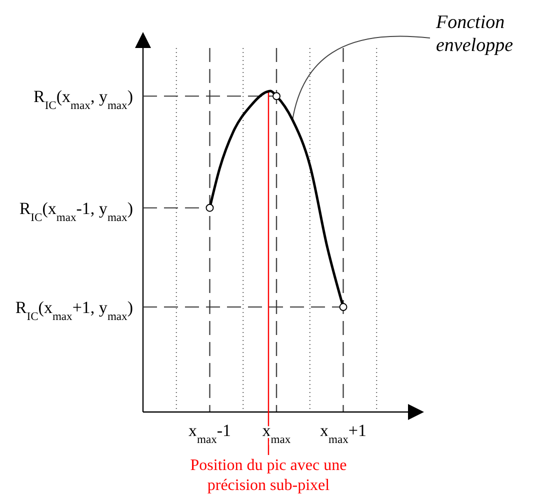 The image size is (538, 498). Describe the element at coordinates (210, 433) in the screenshot. I see `tick-text-halo: x$_{max}$-1` at that location.